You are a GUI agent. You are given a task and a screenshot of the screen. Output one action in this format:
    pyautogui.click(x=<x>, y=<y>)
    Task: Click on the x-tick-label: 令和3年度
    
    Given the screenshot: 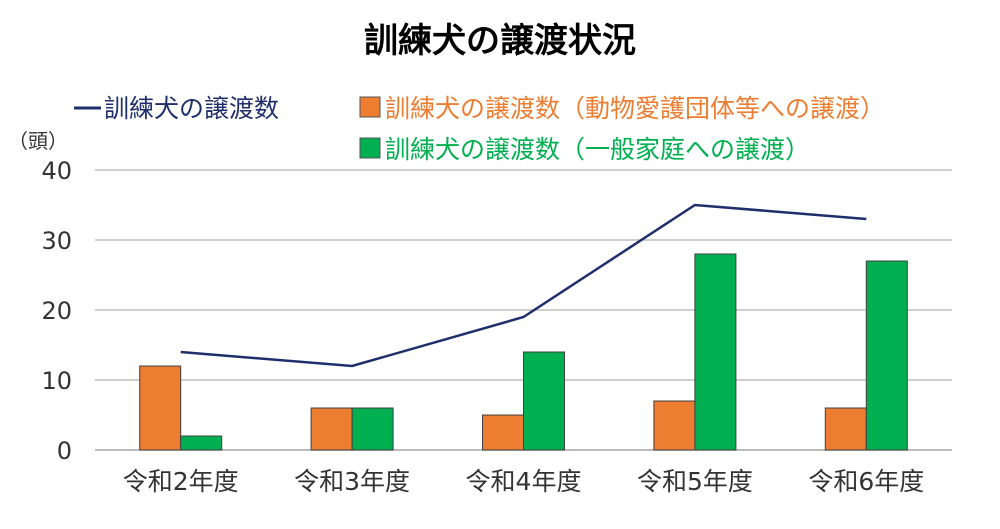 What is the action you would take?
    pyautogui.click(x=352, y=481)
    